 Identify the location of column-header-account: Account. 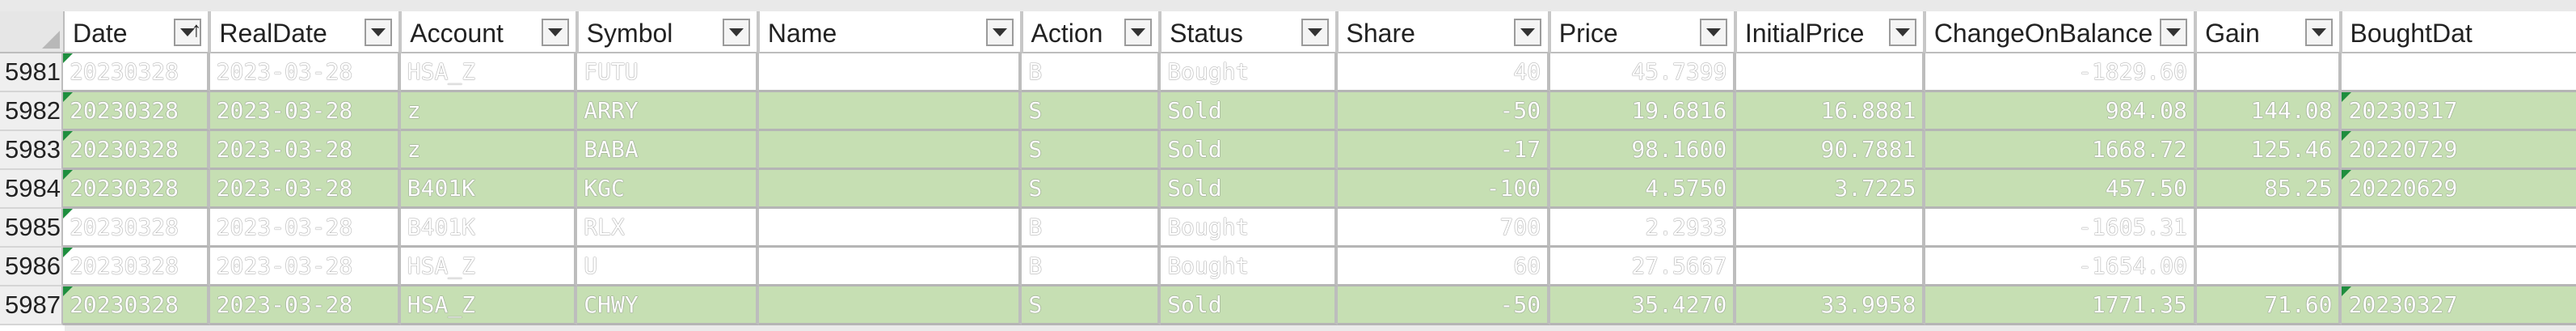
(490, 32).